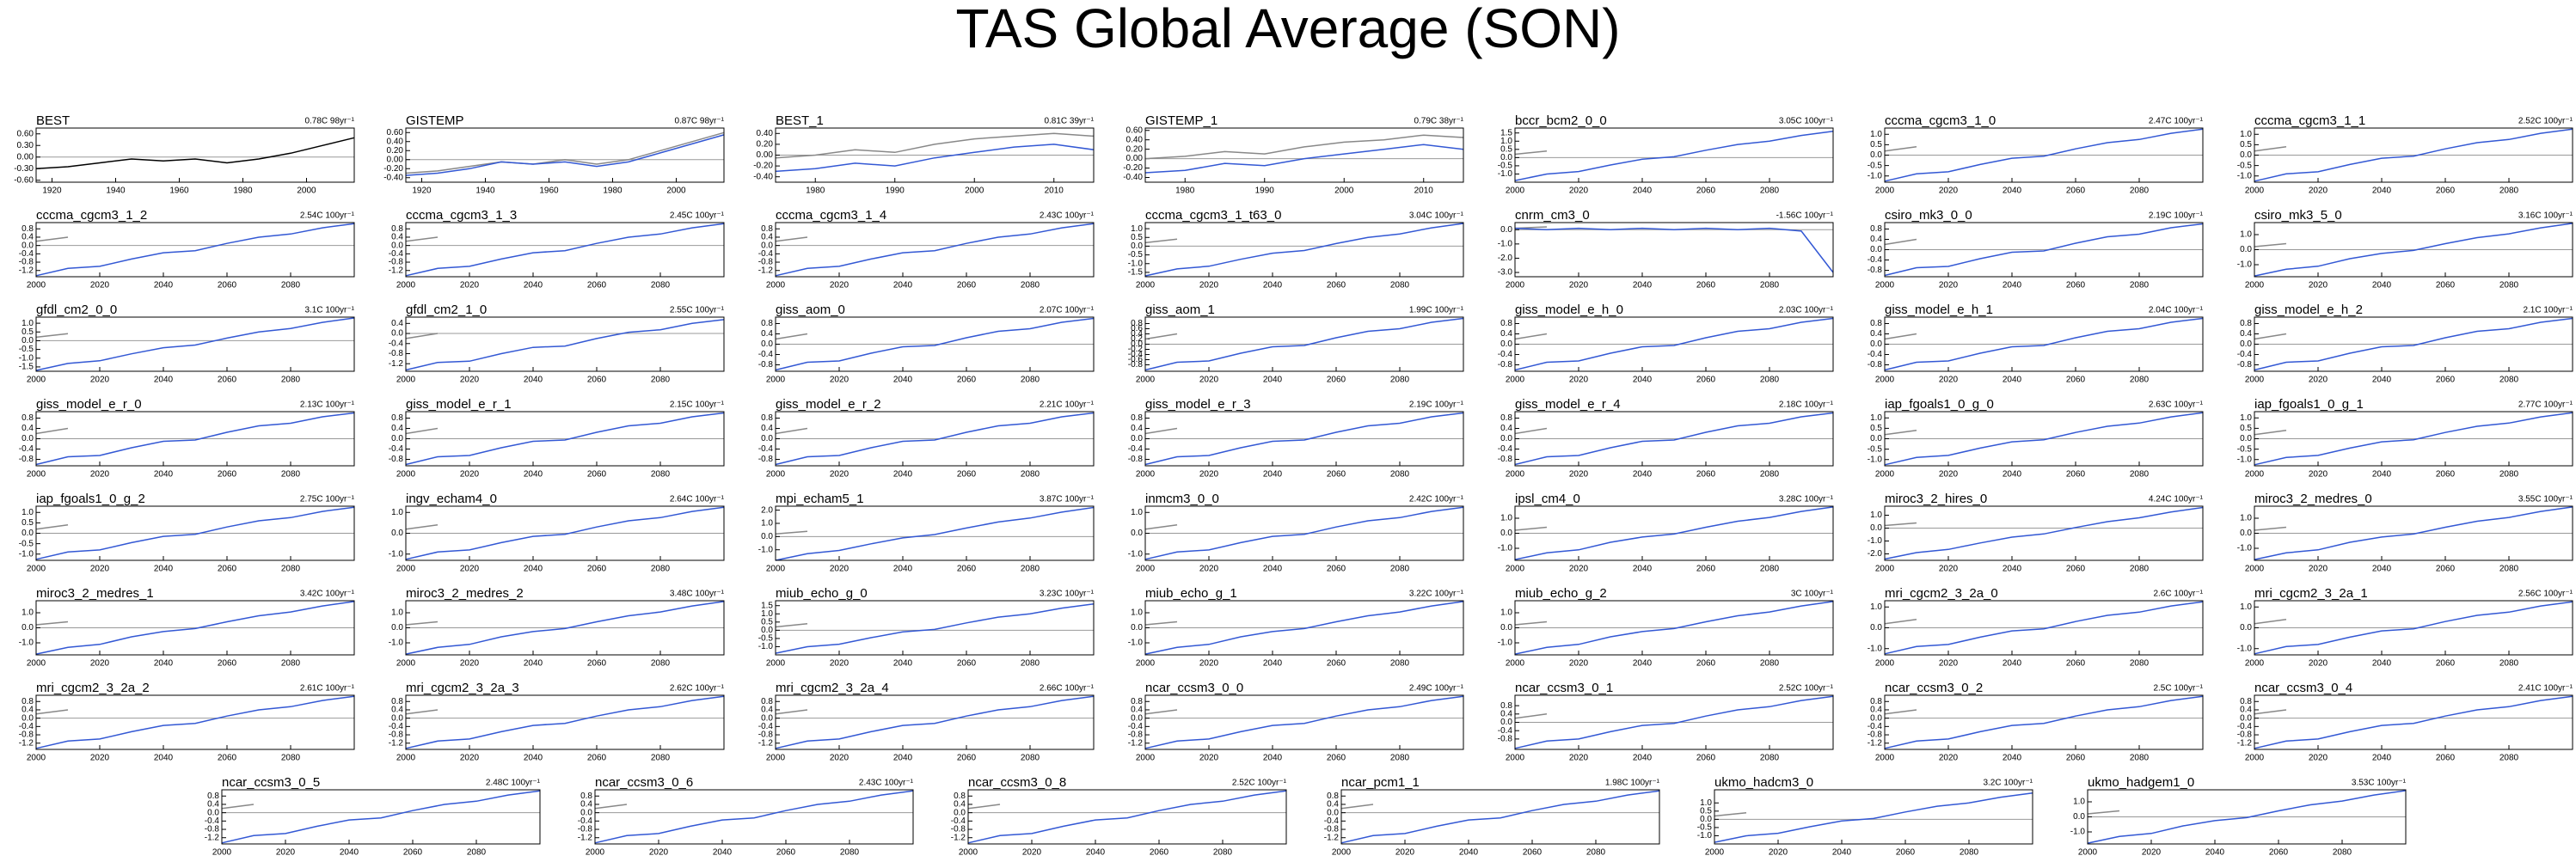 The width and height of the screenshot is (2576, 868). Describe the element at coordinates (1806, 405) in the screenshot. I see `panel-annotation: 2.18C 100yr⁻¹` at that location.